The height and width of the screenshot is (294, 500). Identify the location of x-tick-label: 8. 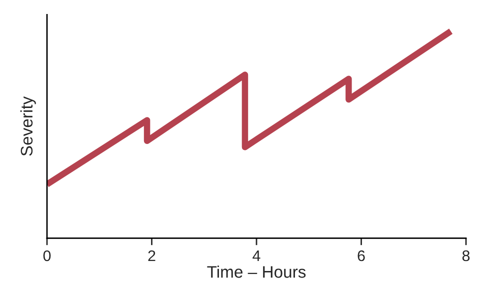
(466, 256).